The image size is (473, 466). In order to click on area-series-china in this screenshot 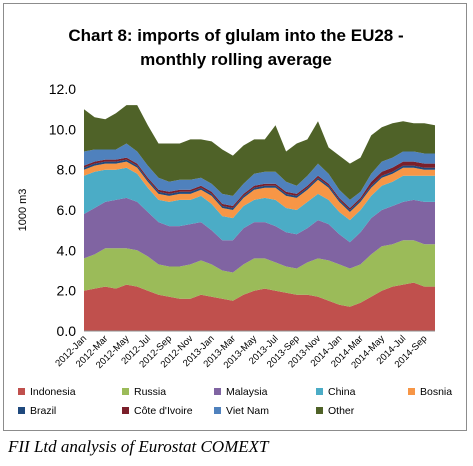, I will do `click(259, 205)`.